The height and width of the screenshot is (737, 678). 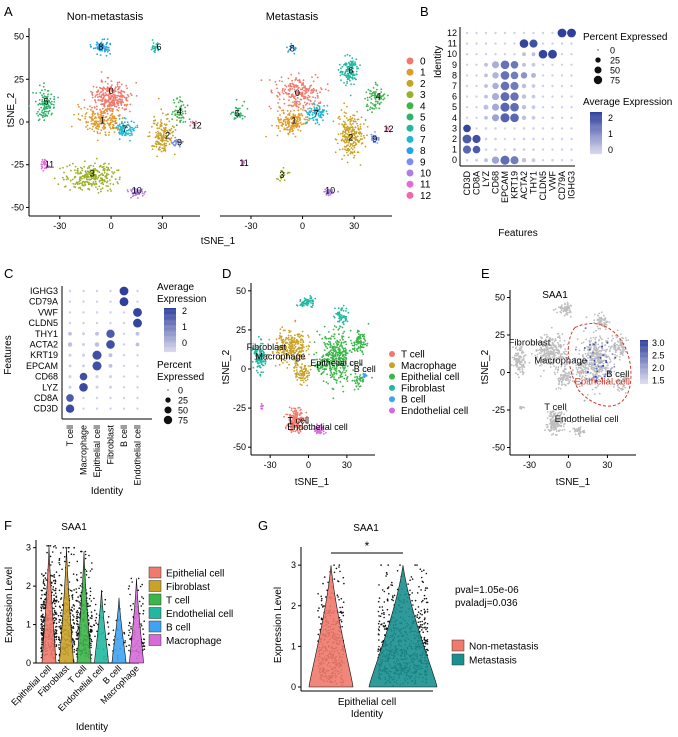 I want to click on panel-d-point-tcell, so click(x=284, y=416).